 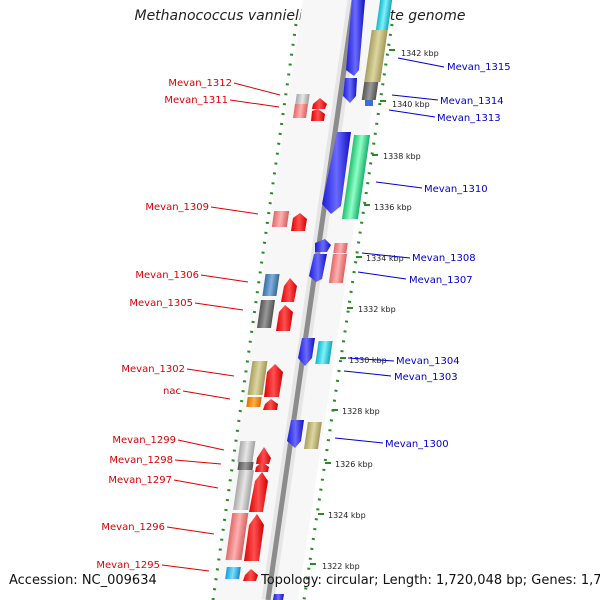 I want to click on gene-label-left: Mevan_1305, so click(x=161, y=303).